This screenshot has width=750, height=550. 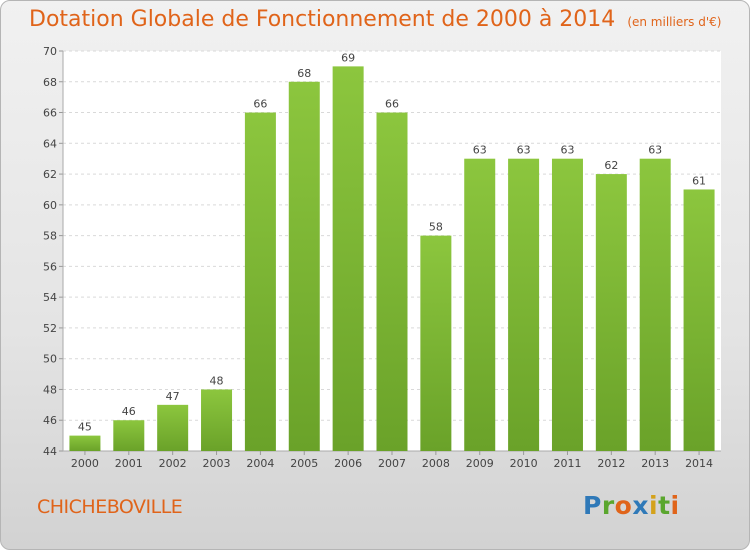 I want to click on data-label: 68, so click(x=304, y=73).